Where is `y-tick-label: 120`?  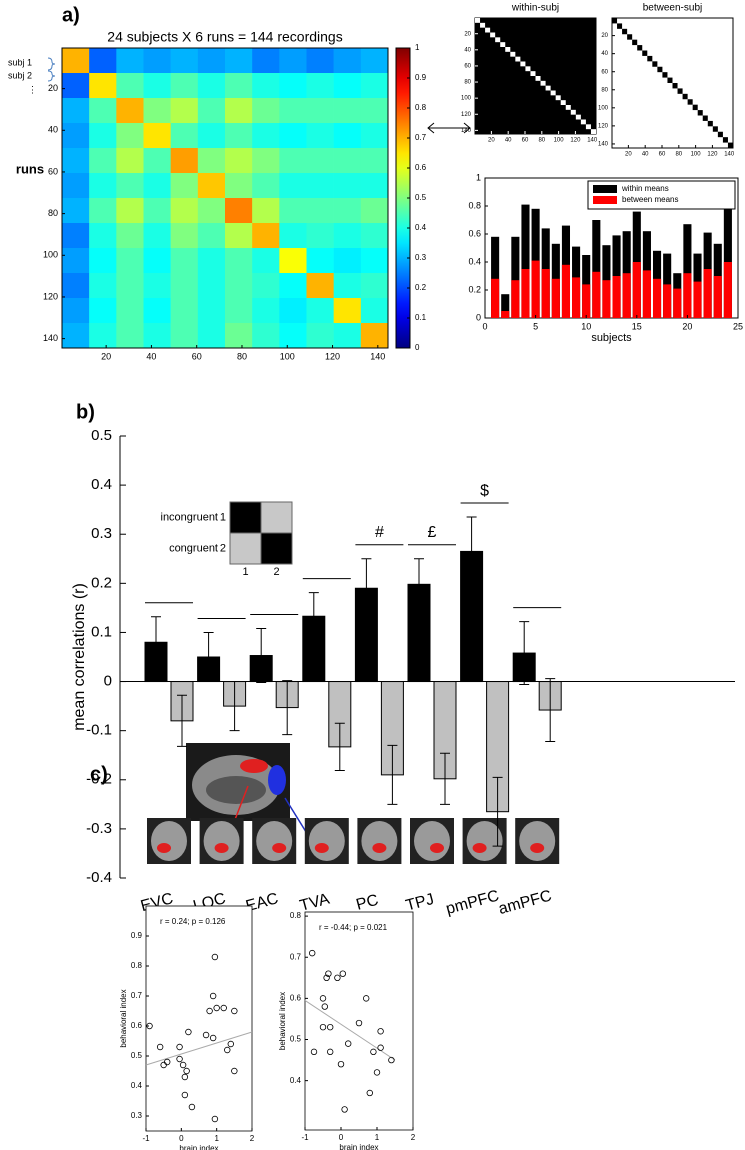
y-tick-label: 120 is located at coordinates (466, 115).